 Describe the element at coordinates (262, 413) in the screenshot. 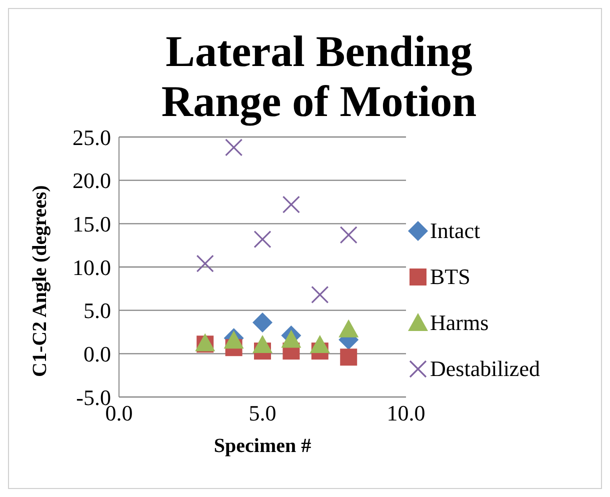

I see `x-tick-label: 5.0` at that location.